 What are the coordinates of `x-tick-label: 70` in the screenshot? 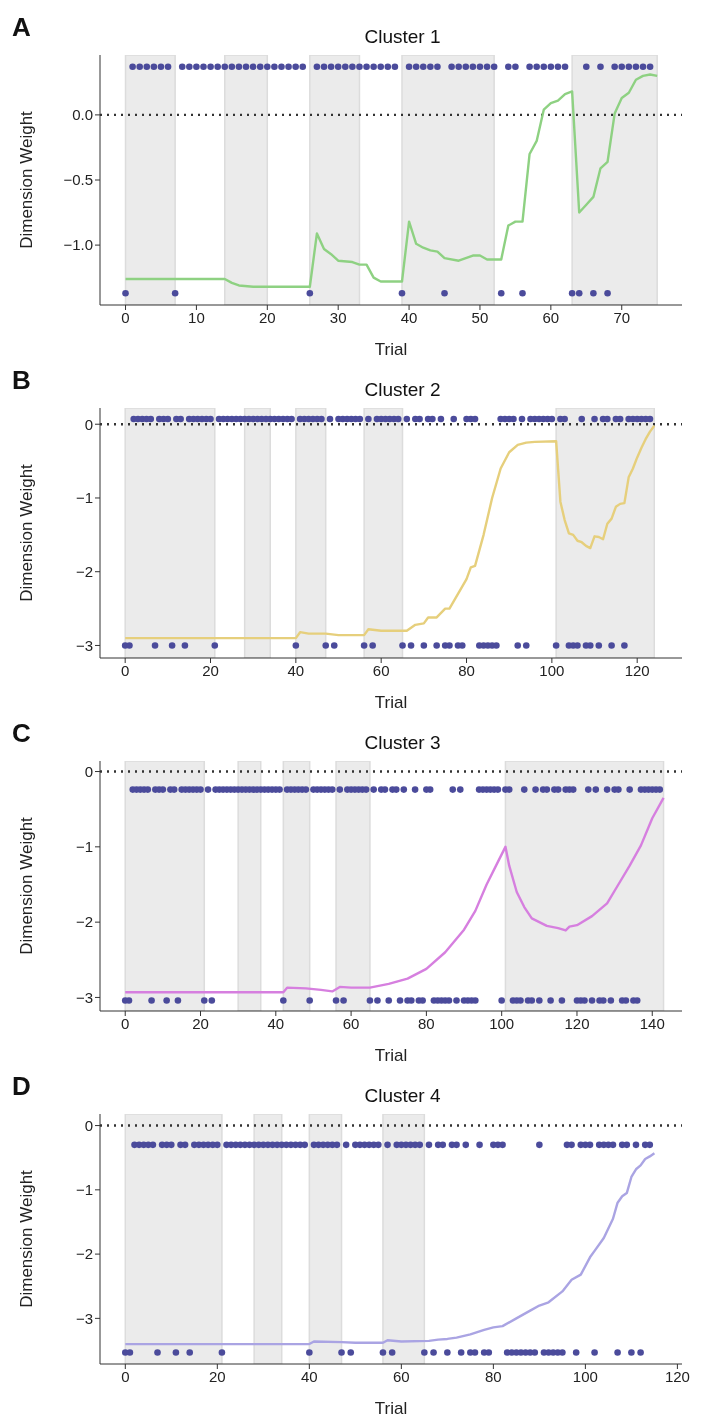 It's located at (622, 317).